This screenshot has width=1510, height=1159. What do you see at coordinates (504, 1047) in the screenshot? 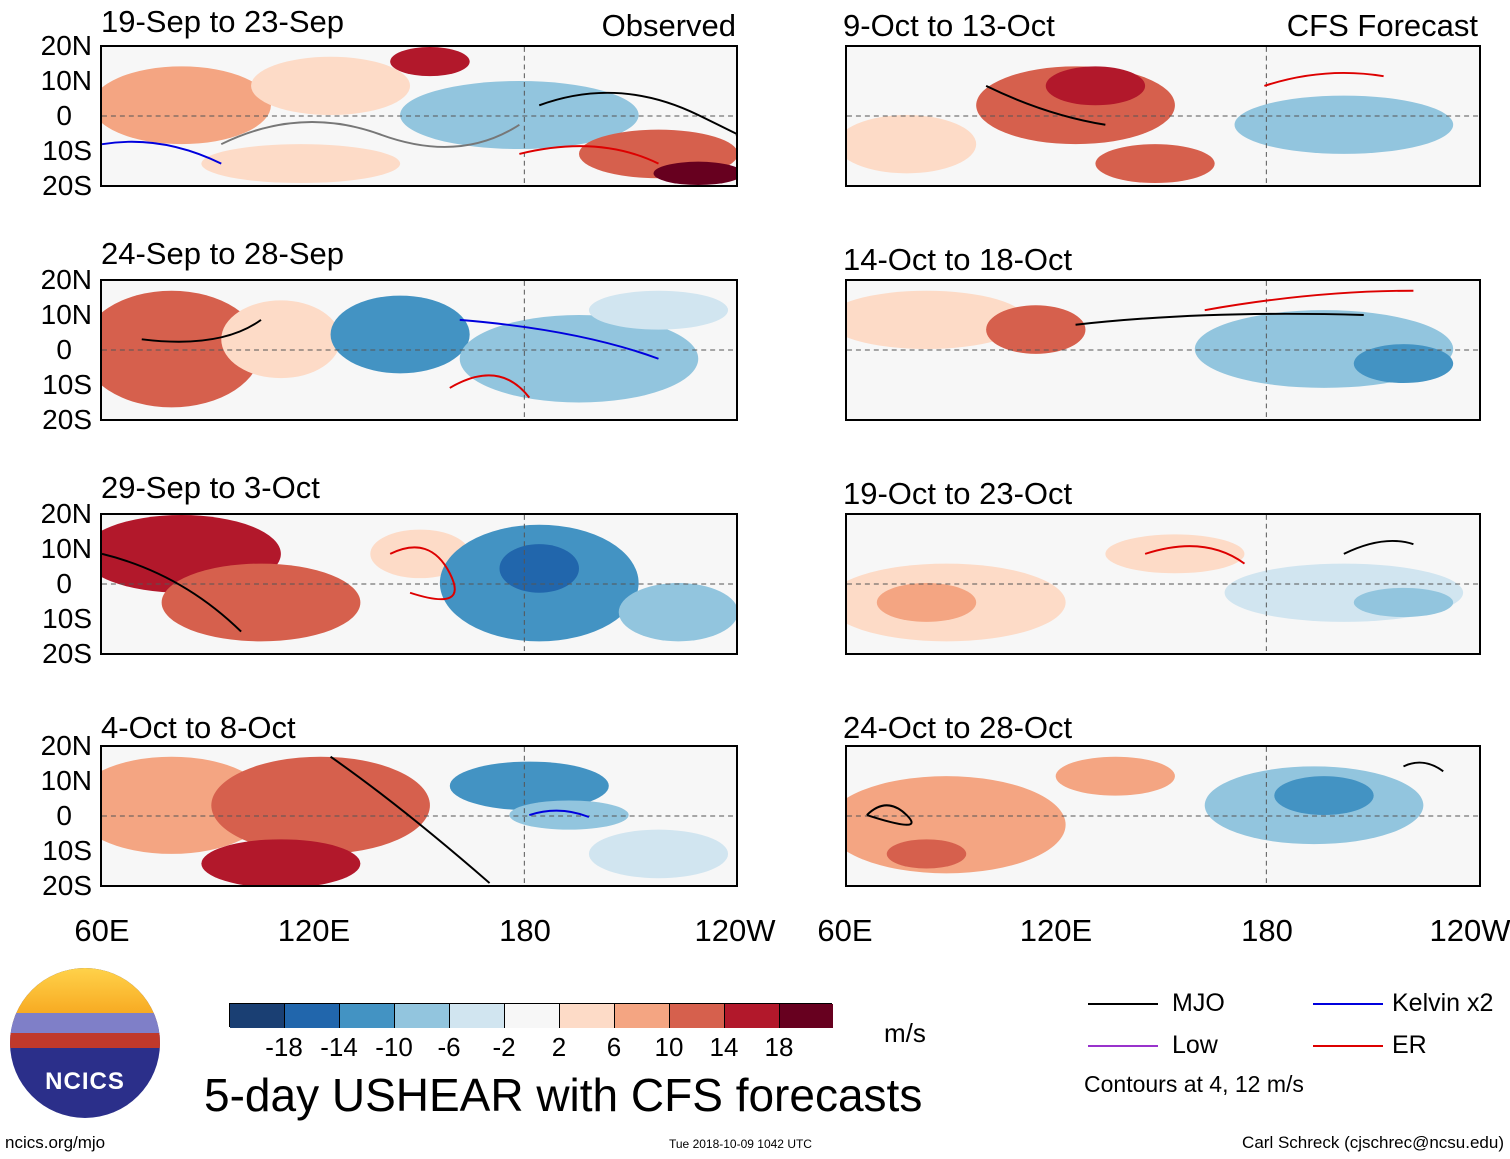
I see `colorbar-label: -2` at bounding box center [504, 1047].